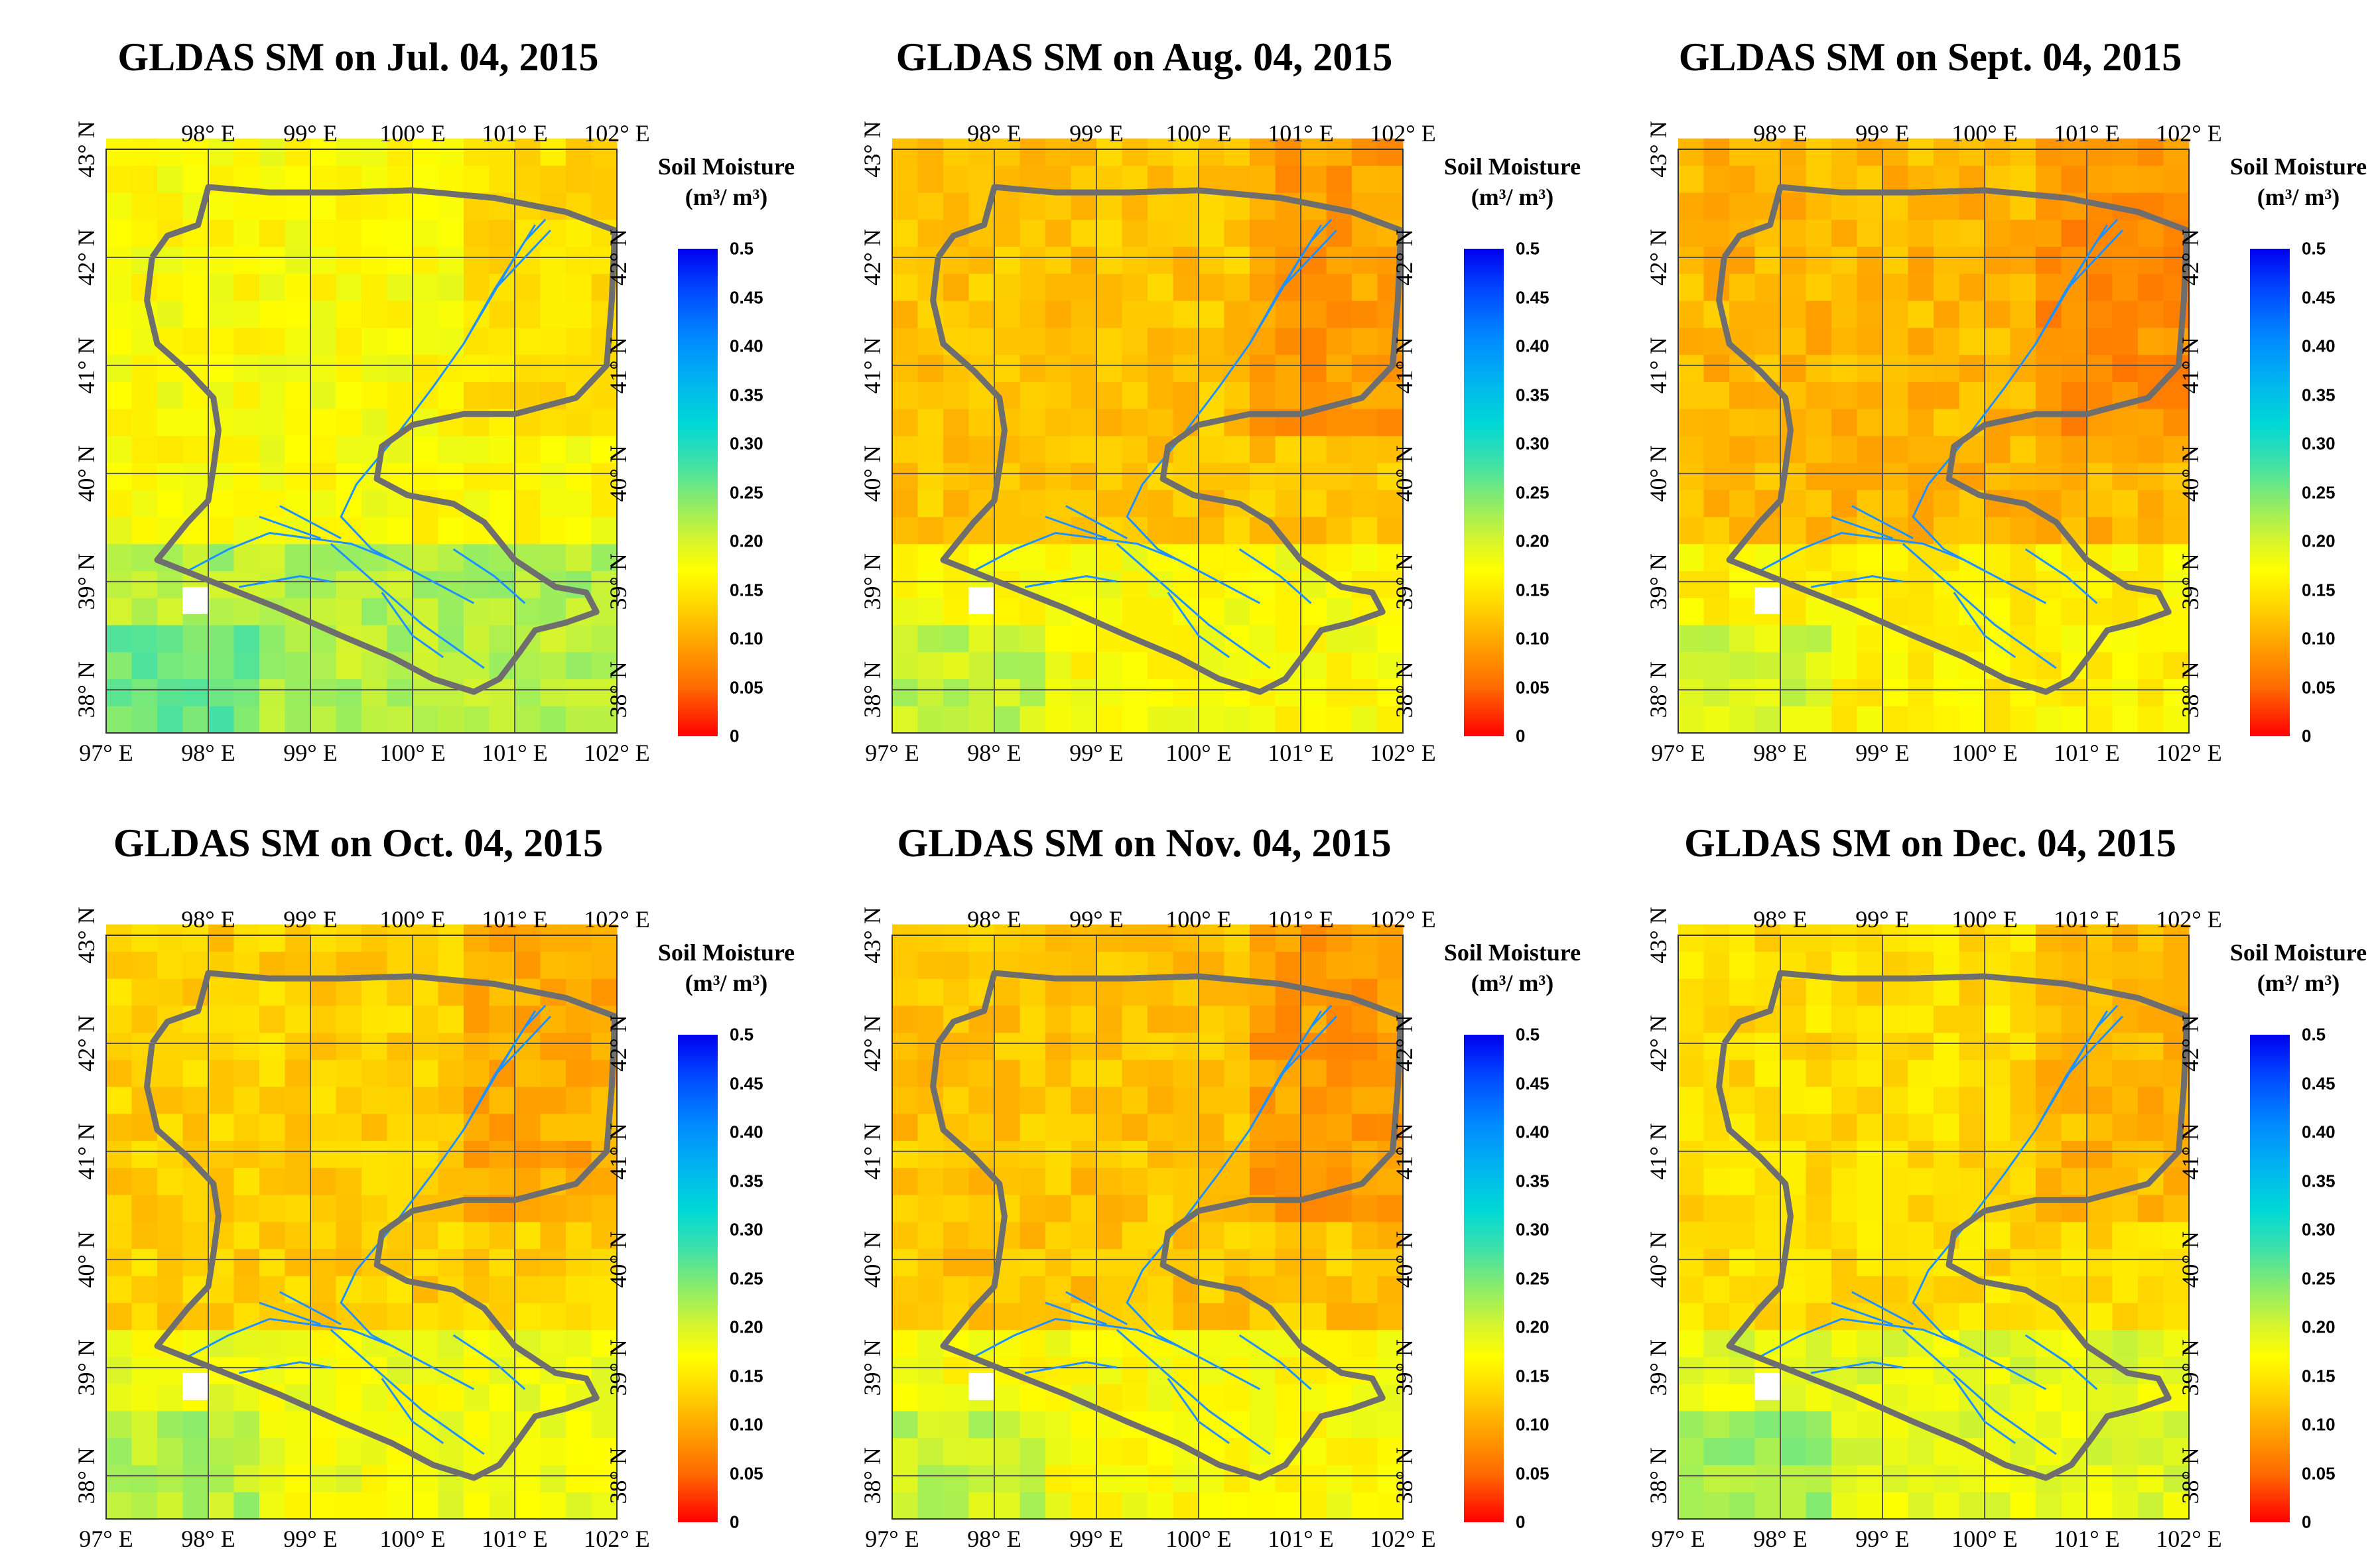 Image resolution: width=2374 pixels, height=1568 pixels. I want to click on colorbar-title-line2: (m³/ m³), so click(726, 197).